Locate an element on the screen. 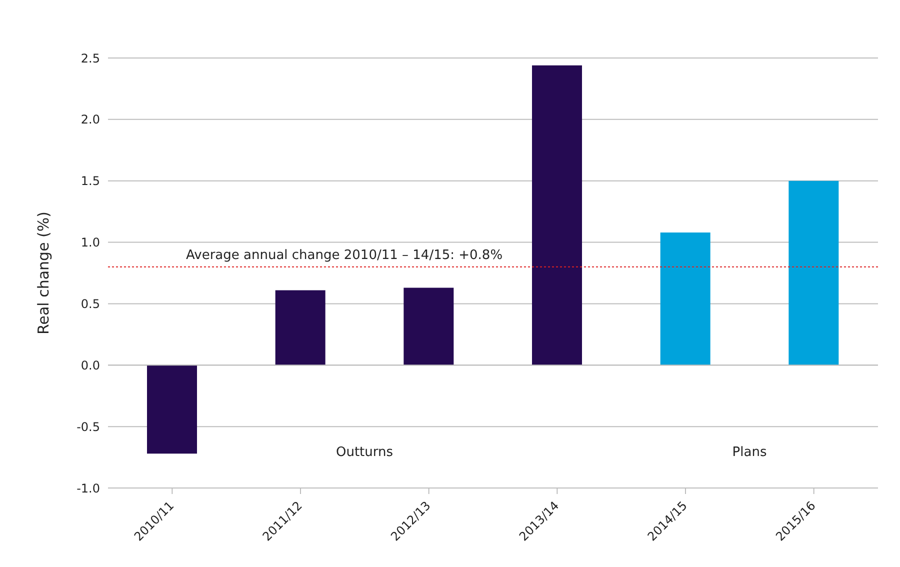 This screenshot has width=900, height=567. y-tick-label: -0.5 is located at coordinates (88, 427).